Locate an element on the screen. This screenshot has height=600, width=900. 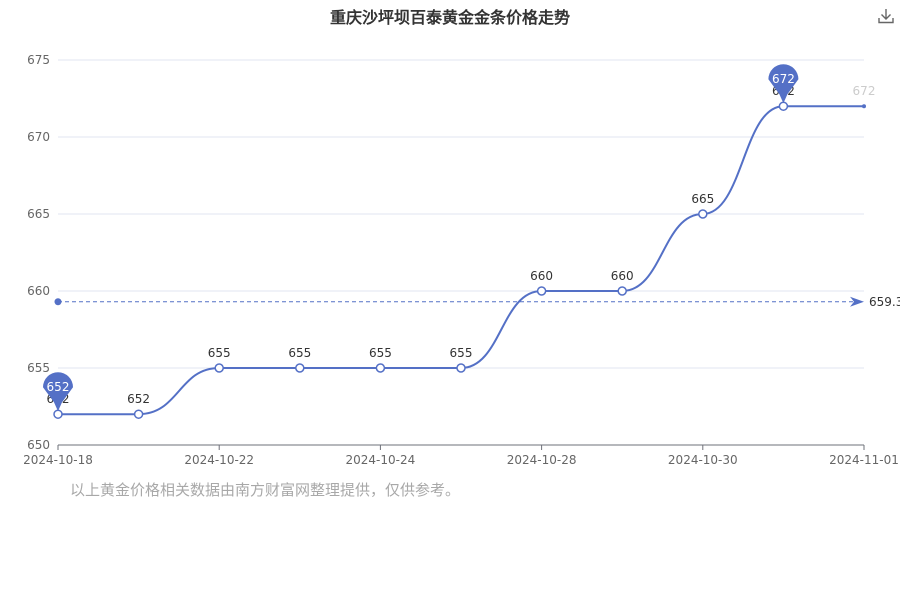
download-icon is located at coordinates (886, 16).